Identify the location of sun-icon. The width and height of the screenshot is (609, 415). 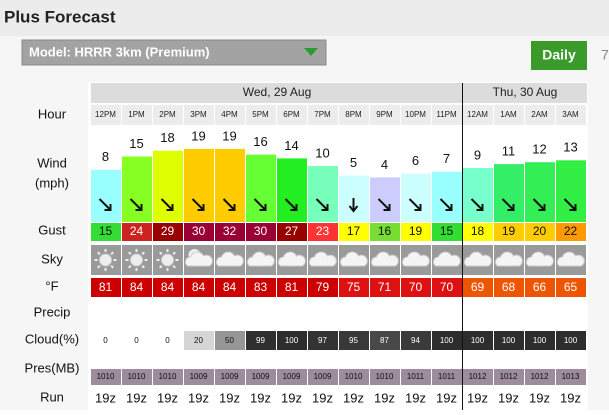
(167, 260).